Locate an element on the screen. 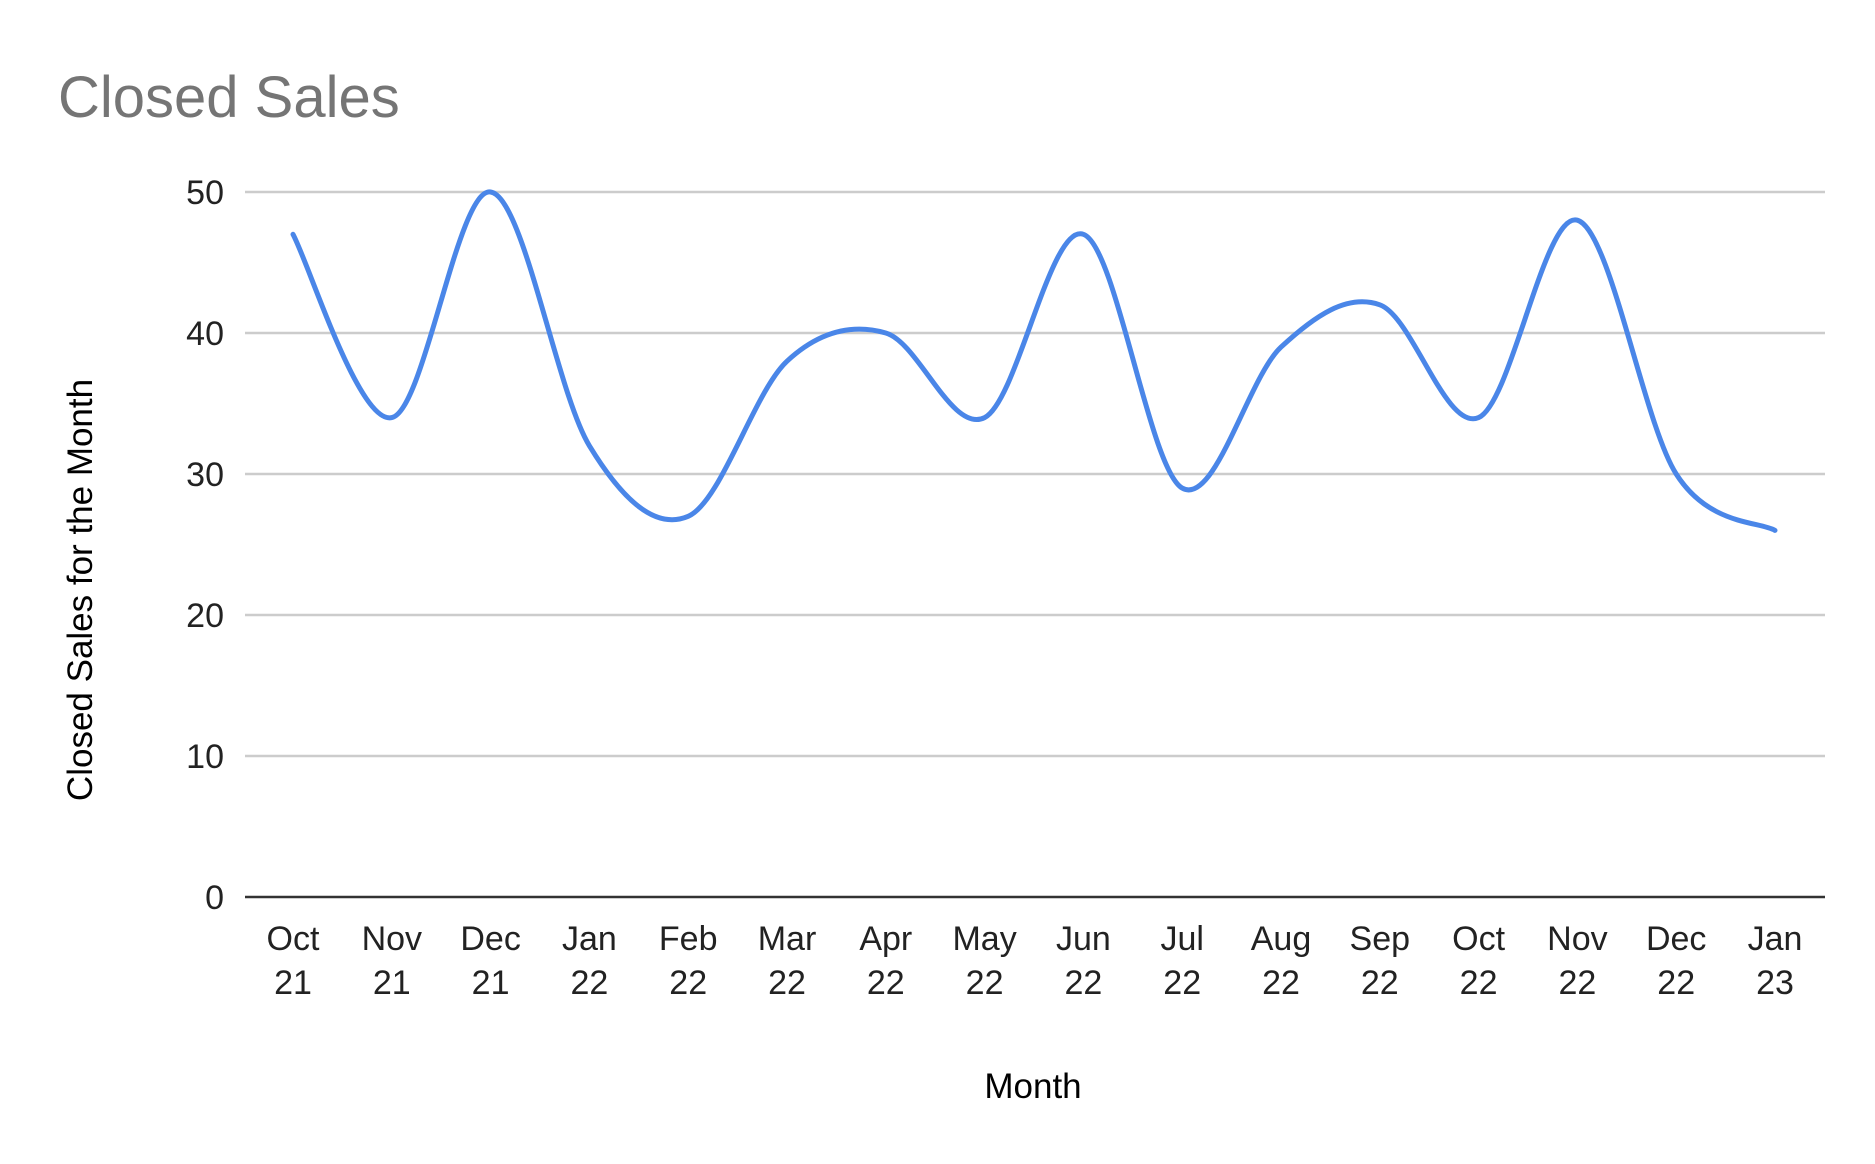 The width and height of the screenshot is (1875, 1164). x-tick-label: Aug 22 is located at coordinates (1281, 961).